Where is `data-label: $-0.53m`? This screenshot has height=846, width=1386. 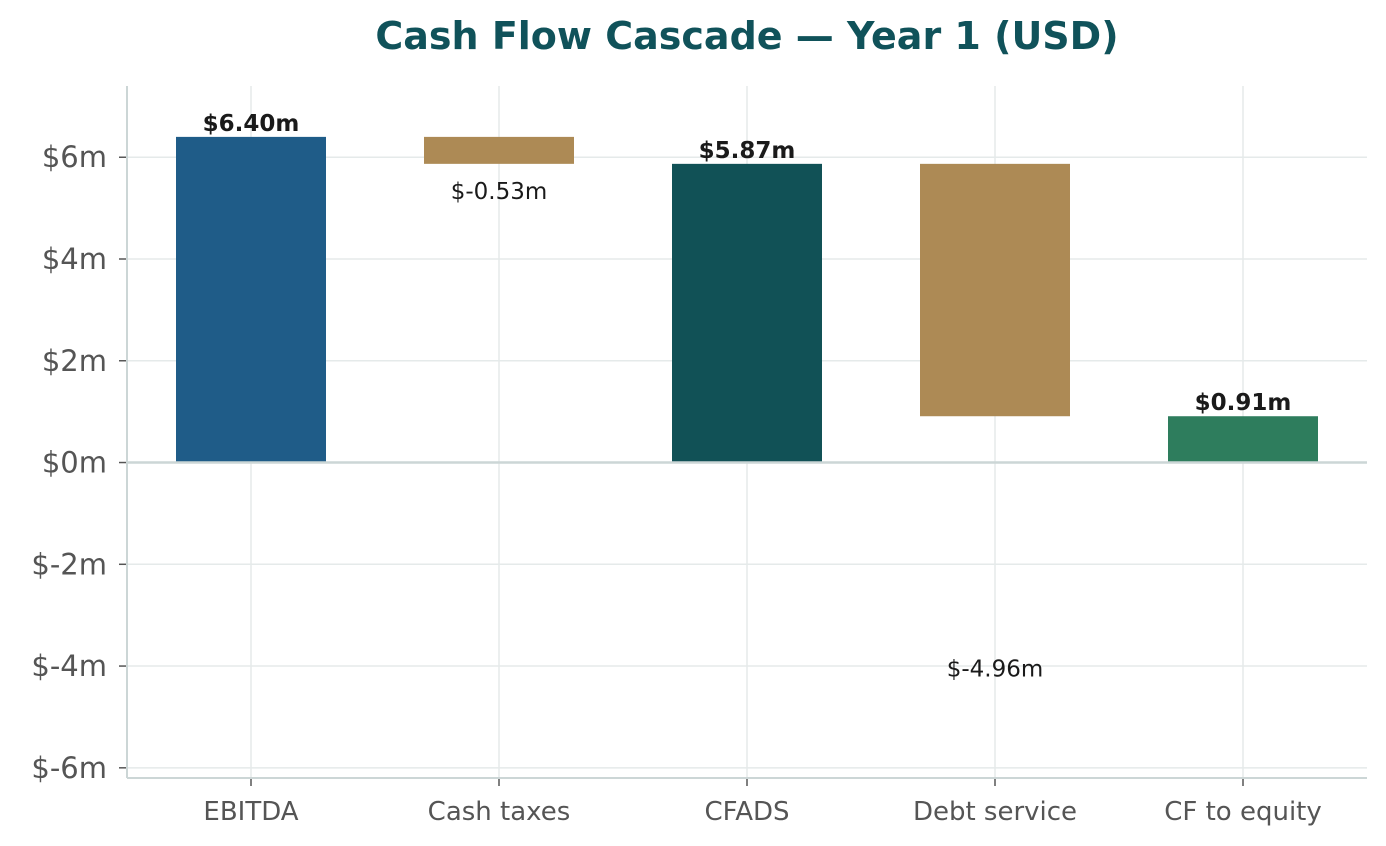 data-label: $-0.53m is located at coordinates (499, 192).